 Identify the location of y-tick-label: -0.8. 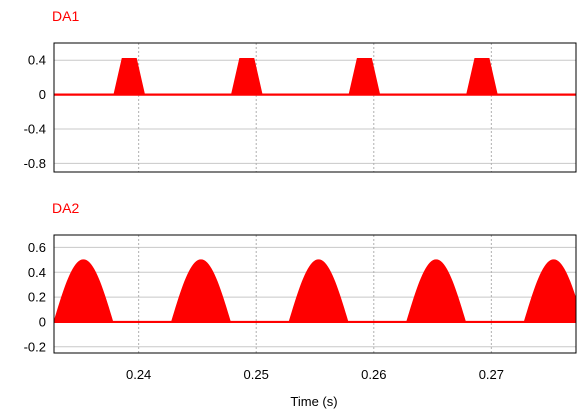
(35, 163).